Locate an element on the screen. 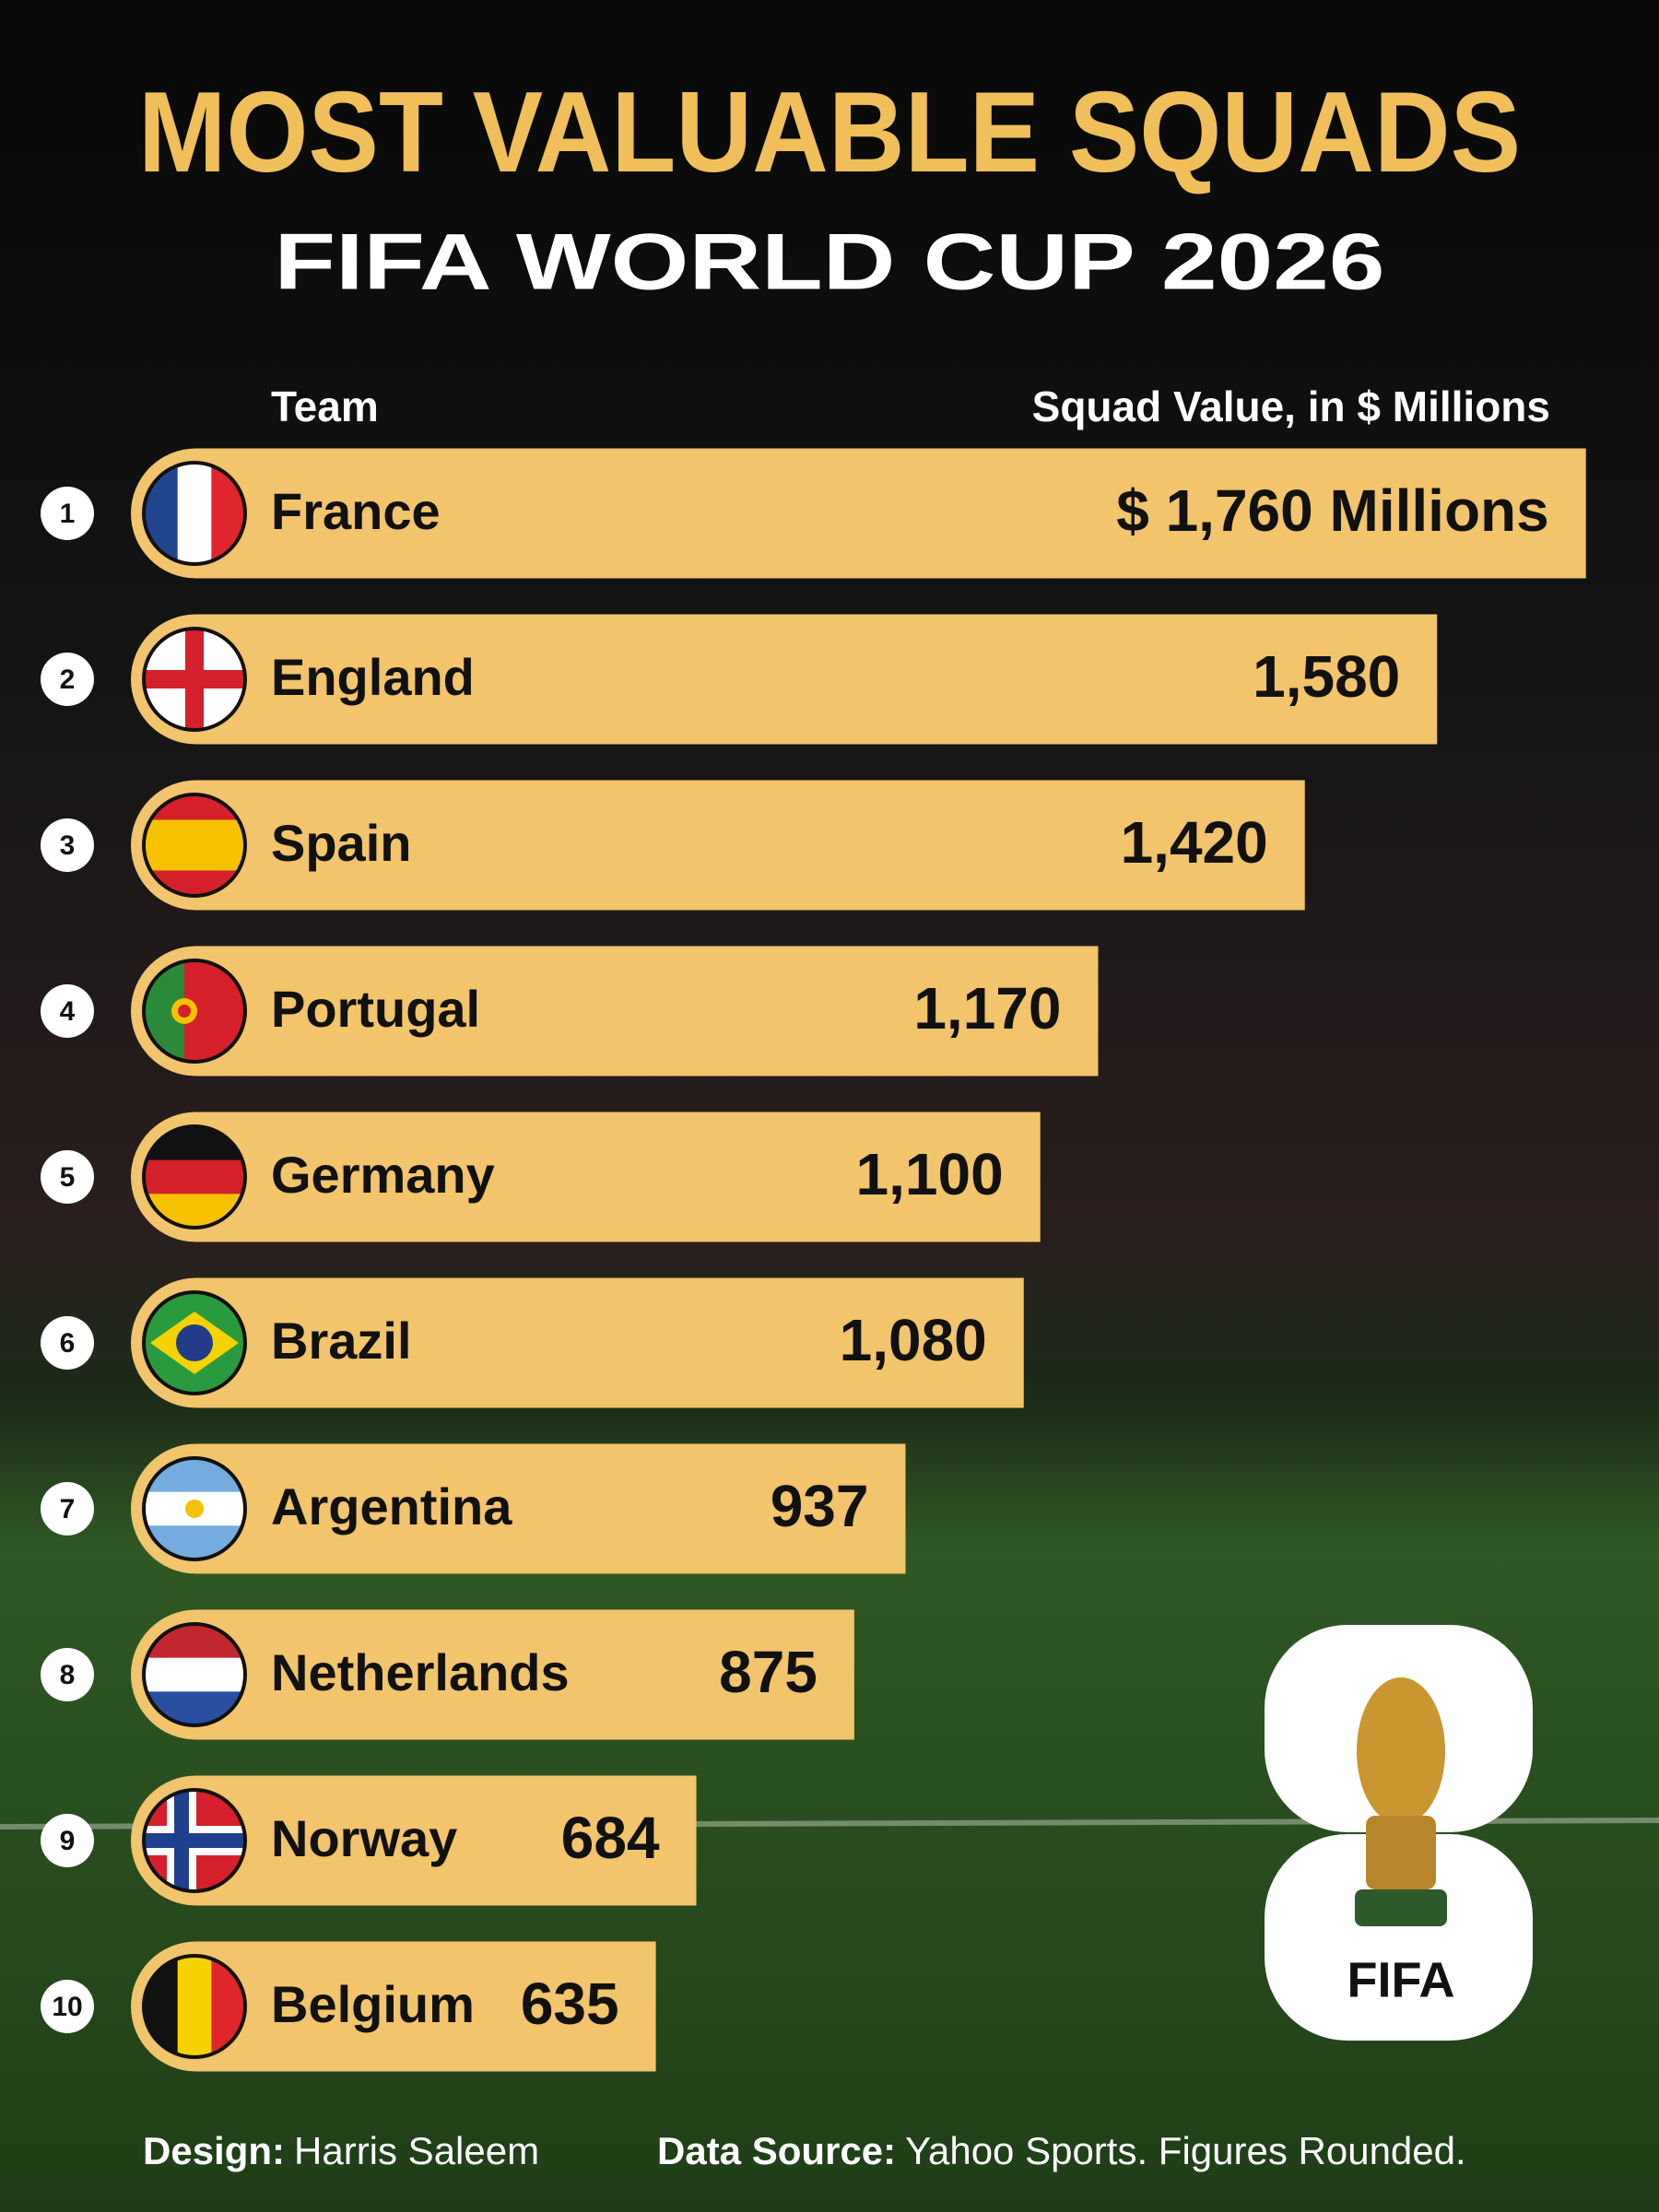 This screenshot has width=1659, height=2212. team-label: England is located at coordinates (373, 677).